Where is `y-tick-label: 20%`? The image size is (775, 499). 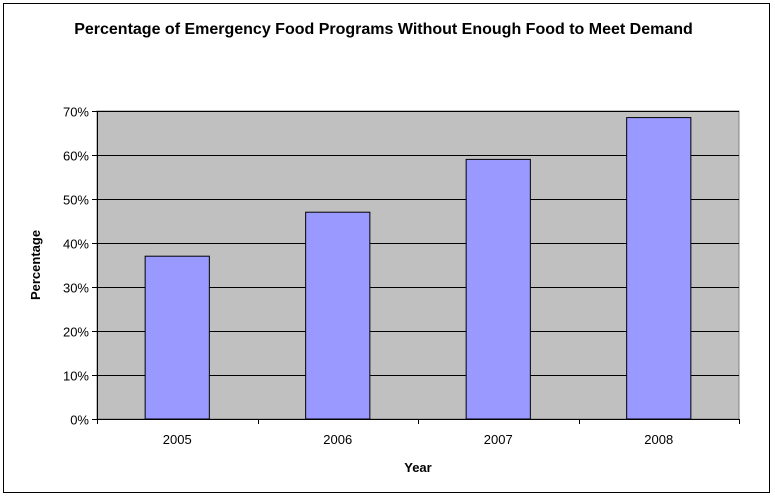 y-tick-label: 20% is located at coordinates (76, 332).